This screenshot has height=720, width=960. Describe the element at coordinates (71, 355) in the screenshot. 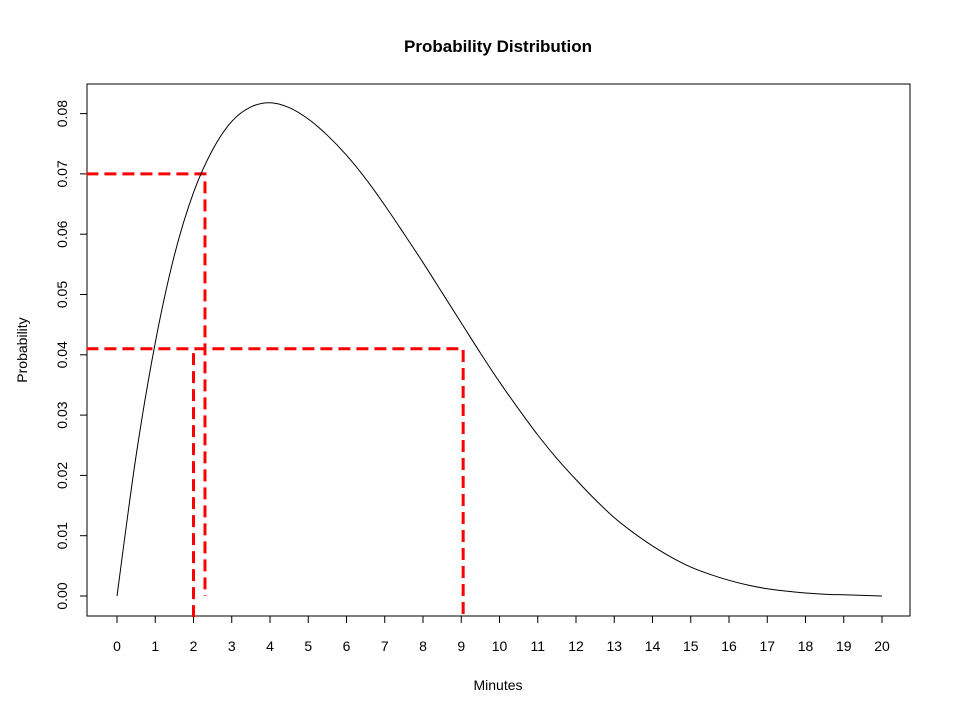

I see `y-axis: 0.00 0.01 0.02 0.03 0.04 0.05 0.06 0.07 0.08` at that location.